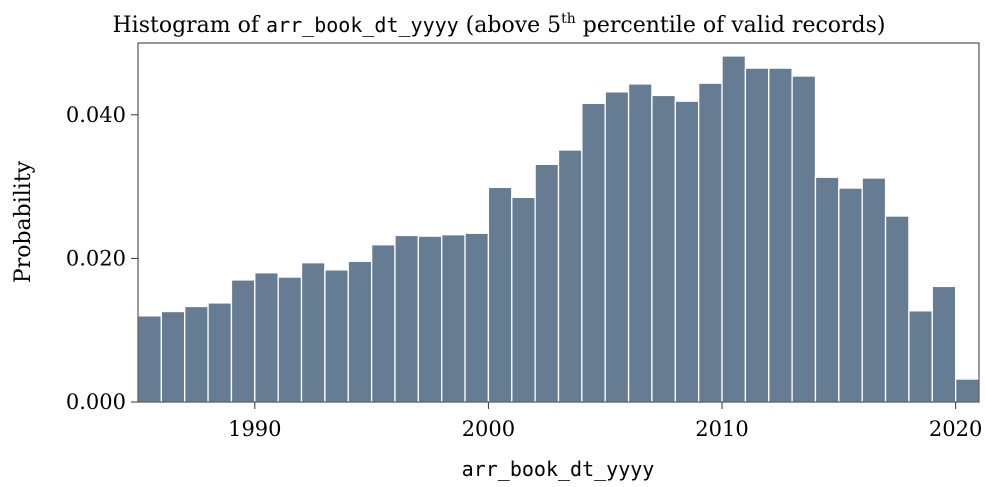  Describe the element at coordinates (558, 469) in the screenshot. I see `x-axis-label: arr_book_dt_yyyy` at that location.